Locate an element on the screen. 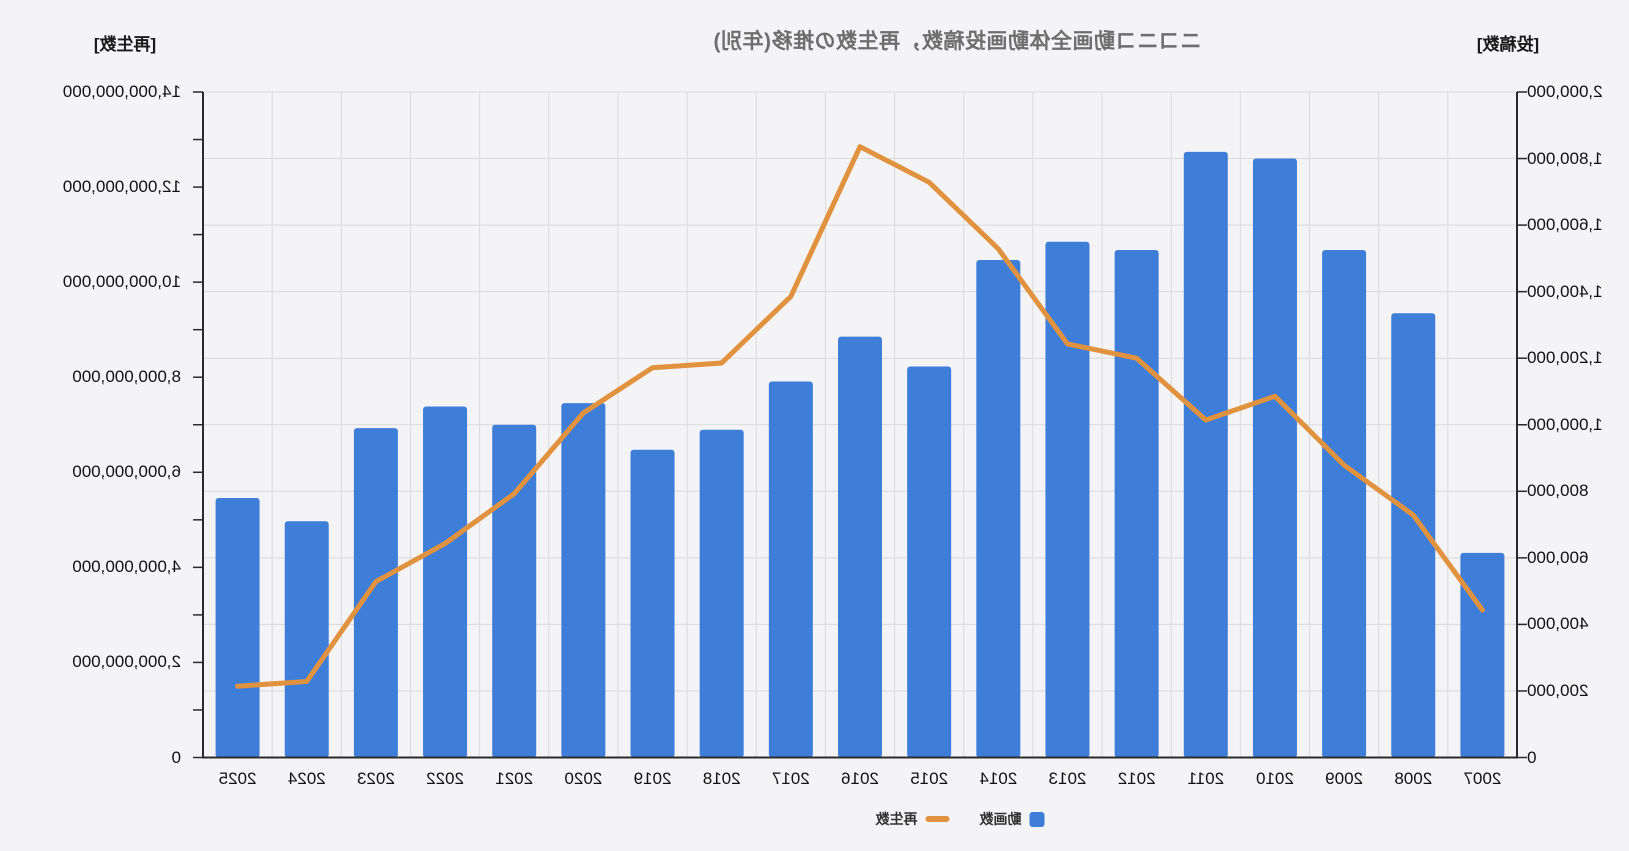 This screenshot has height=851, width=1629. x-axis-label-2020: 2020 is located at coordinates (583, 778).